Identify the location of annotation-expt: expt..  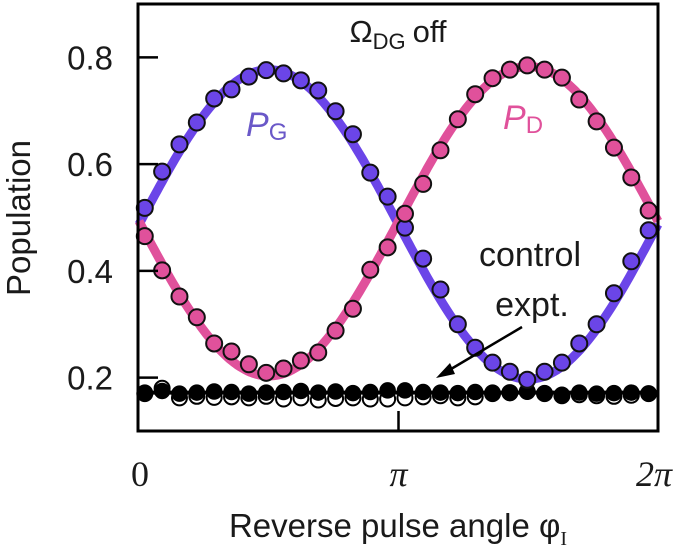
(532, 305).